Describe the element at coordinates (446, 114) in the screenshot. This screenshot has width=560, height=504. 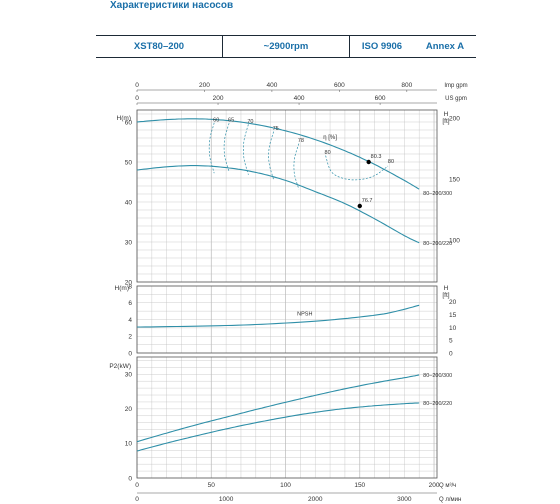
I see `head-right-axis-label: H` at that location.